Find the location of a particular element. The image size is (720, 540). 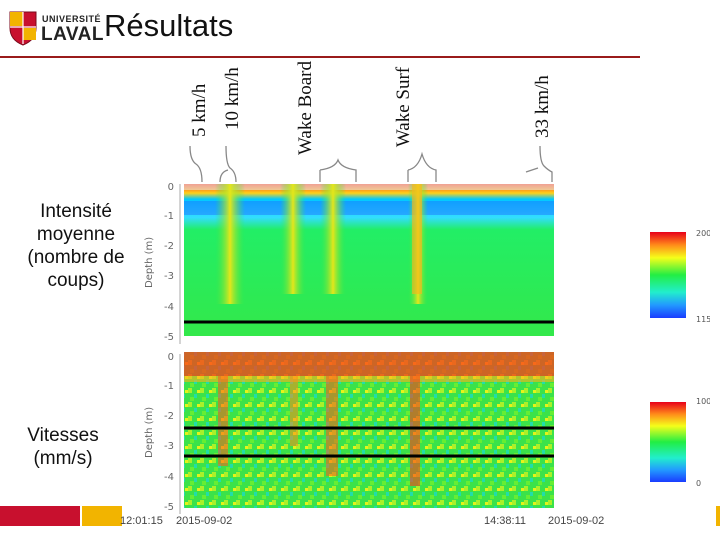

footer-date-end: 2015-09-02 is located at coordinates (576, 521).